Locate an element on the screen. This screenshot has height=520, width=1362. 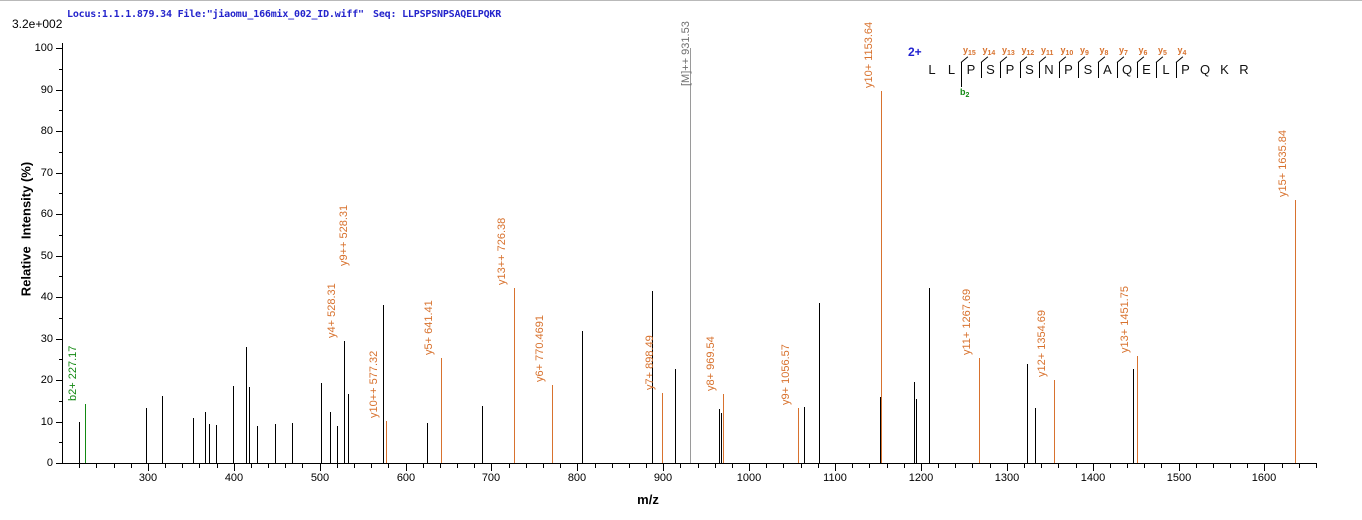
peak-label: y9++ 528.31 is located at coordinates (344, 235).